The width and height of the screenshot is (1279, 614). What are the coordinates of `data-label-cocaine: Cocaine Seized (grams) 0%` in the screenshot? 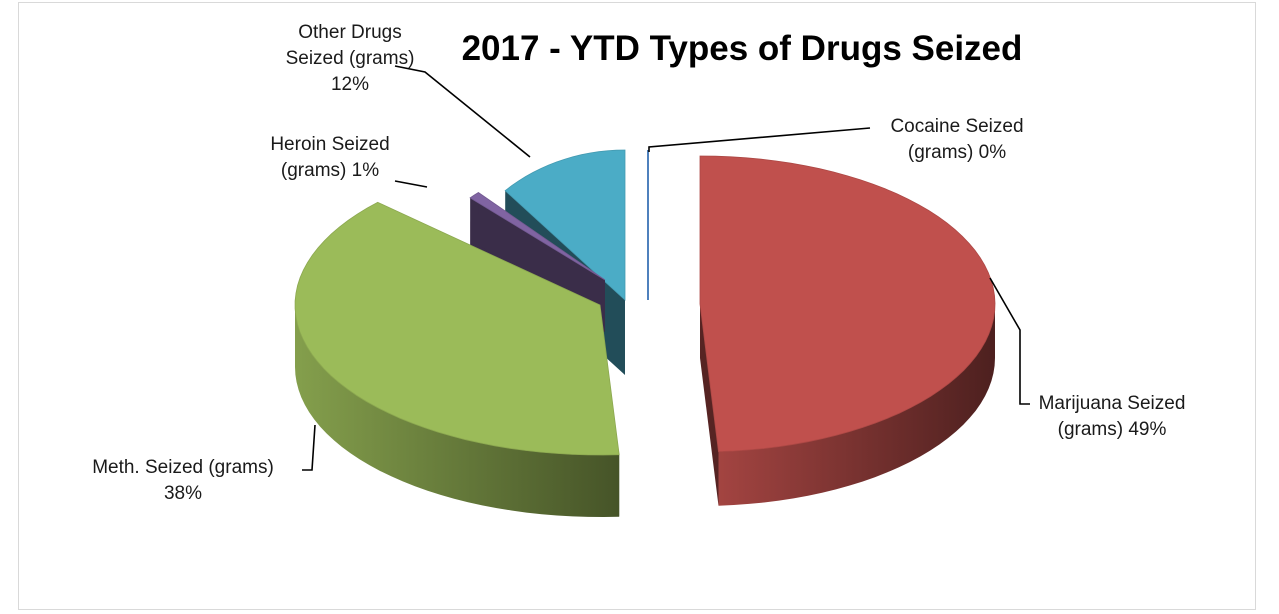 It's located at (956, 139).